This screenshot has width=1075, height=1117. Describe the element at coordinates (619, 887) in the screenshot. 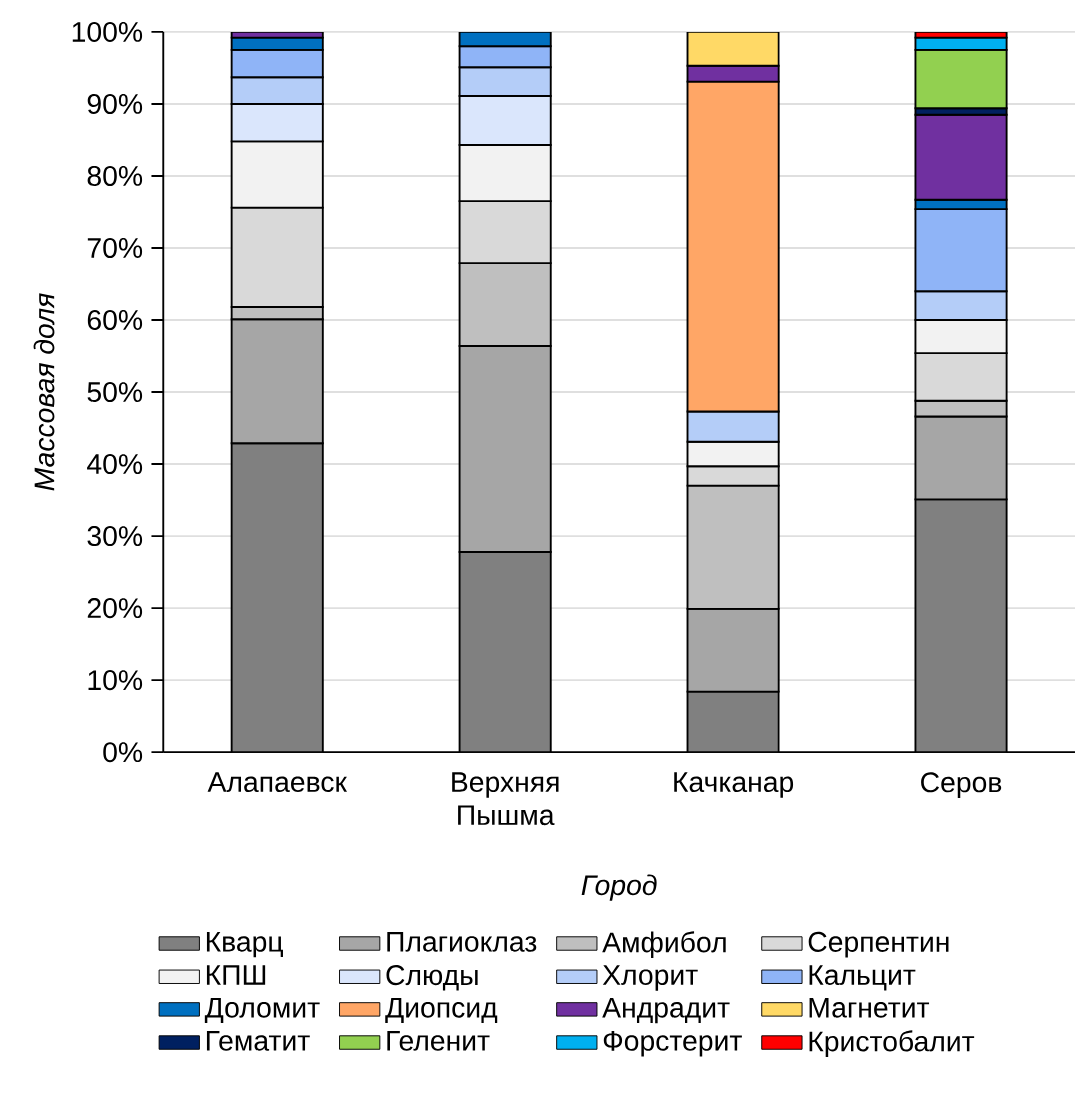

I see `x-axis-title: Город` at that location.